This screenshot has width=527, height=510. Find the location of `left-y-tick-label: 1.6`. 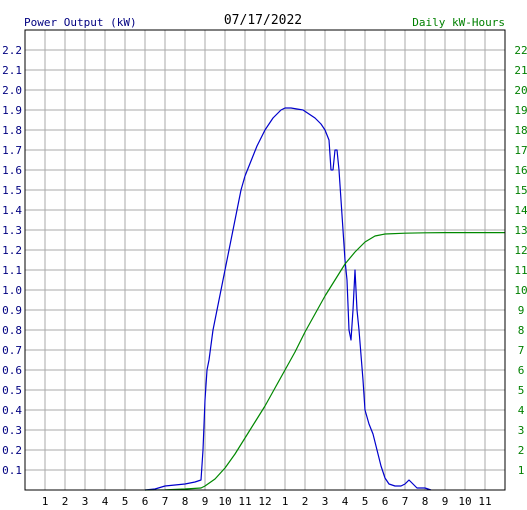

left-y-tick-label: 1.6 is located at coordinates (12, 170).